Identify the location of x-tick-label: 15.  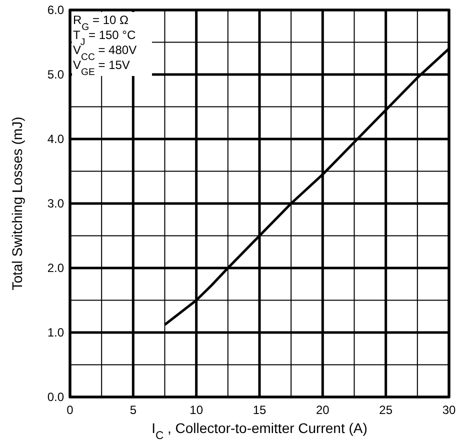
(259, 410).